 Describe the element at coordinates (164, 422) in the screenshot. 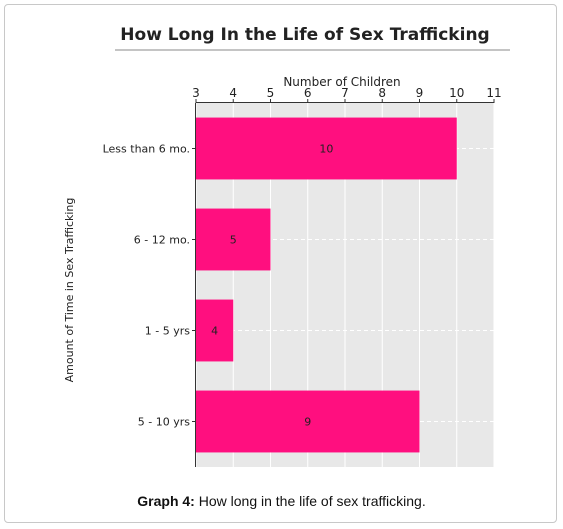

I see `category-label: 5 - 10 yrs` at that location.